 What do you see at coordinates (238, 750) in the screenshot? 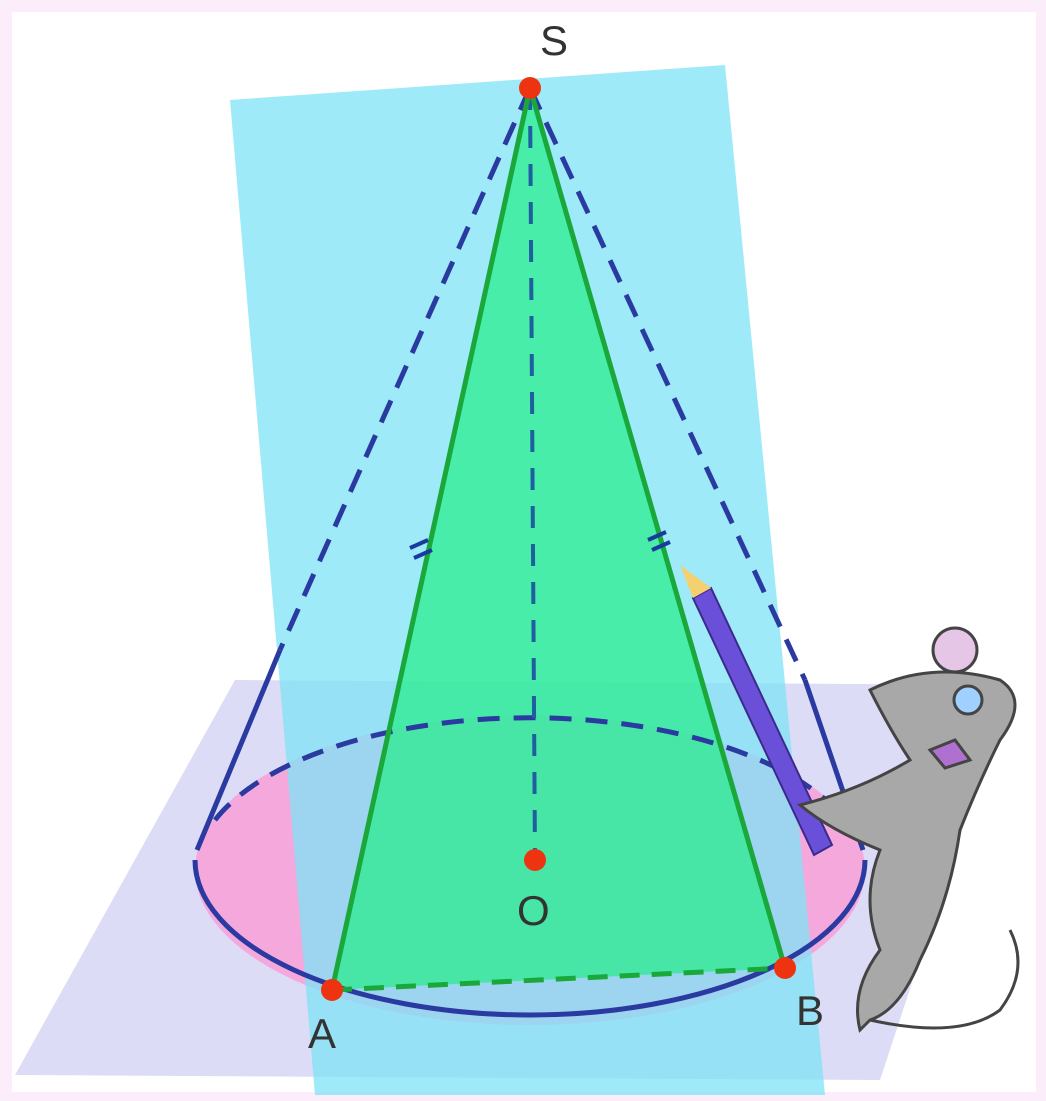
I see `generatrix-left` at bounding box center [238, 750].